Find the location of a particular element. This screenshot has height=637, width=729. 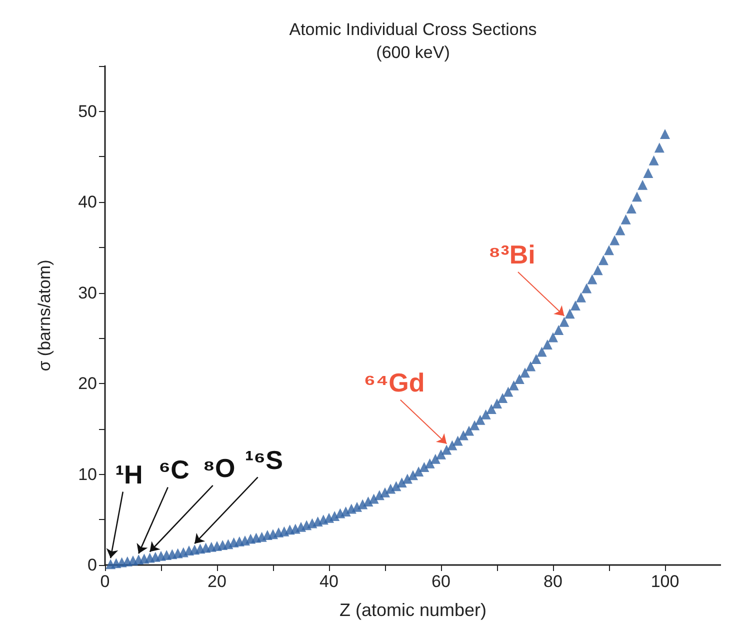

annotation: ⁶C is located at coordinates (174, 469).